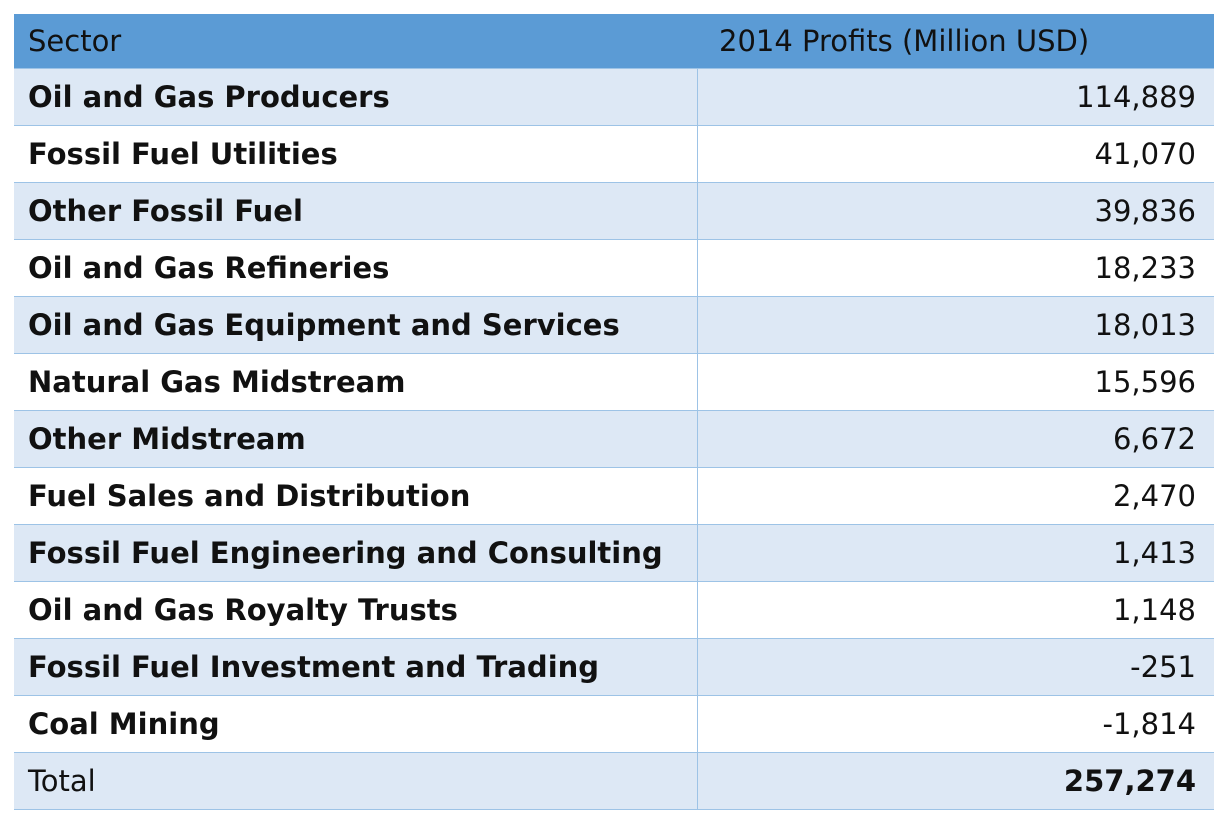 This screenshot has width=1218, height=818. Describe the element at coordinates (955, 553) in the screenshot. I see `row-value: 1,413` at that location.